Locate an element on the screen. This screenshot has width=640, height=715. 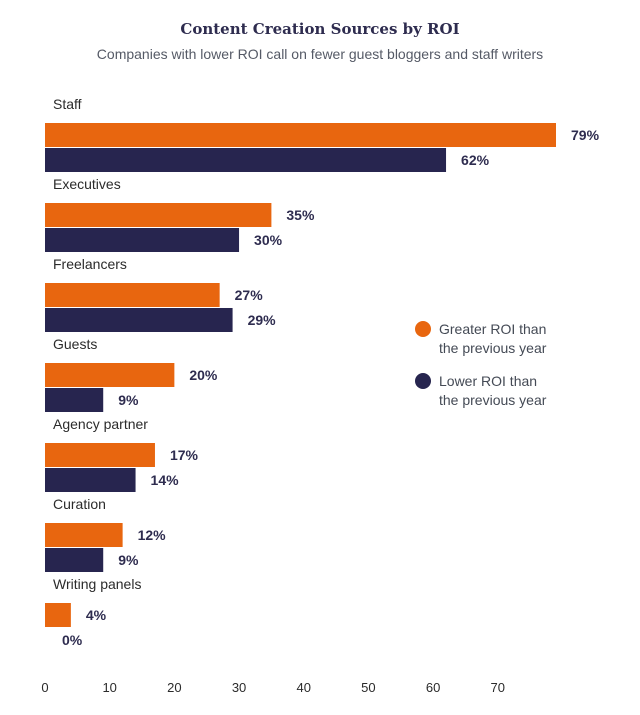
chart-title: Content Creation Sources by ROI is located at coordinates (319, 29).